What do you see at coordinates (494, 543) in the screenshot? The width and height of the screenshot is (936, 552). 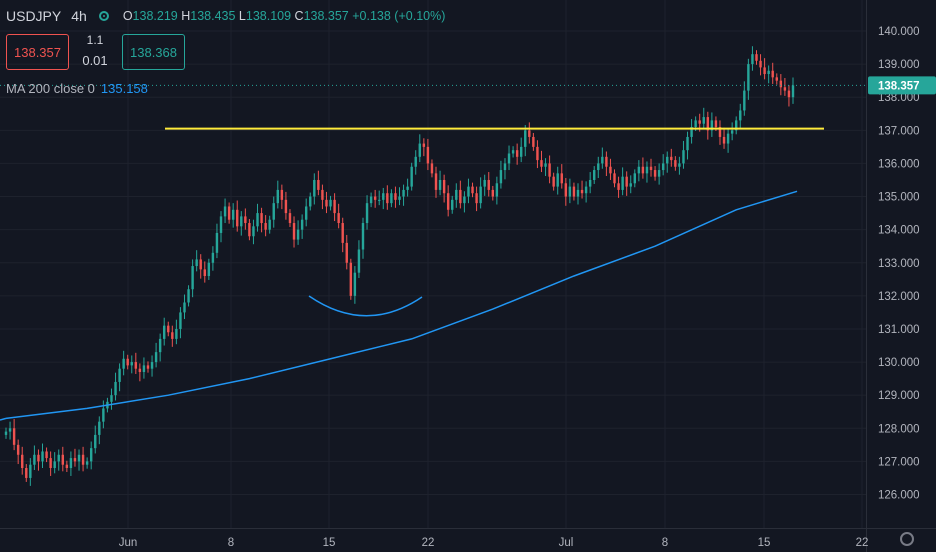 I see `time-axis: Jun 8 15 22 Jul 8 15 22` at bounding box center [494, 543].